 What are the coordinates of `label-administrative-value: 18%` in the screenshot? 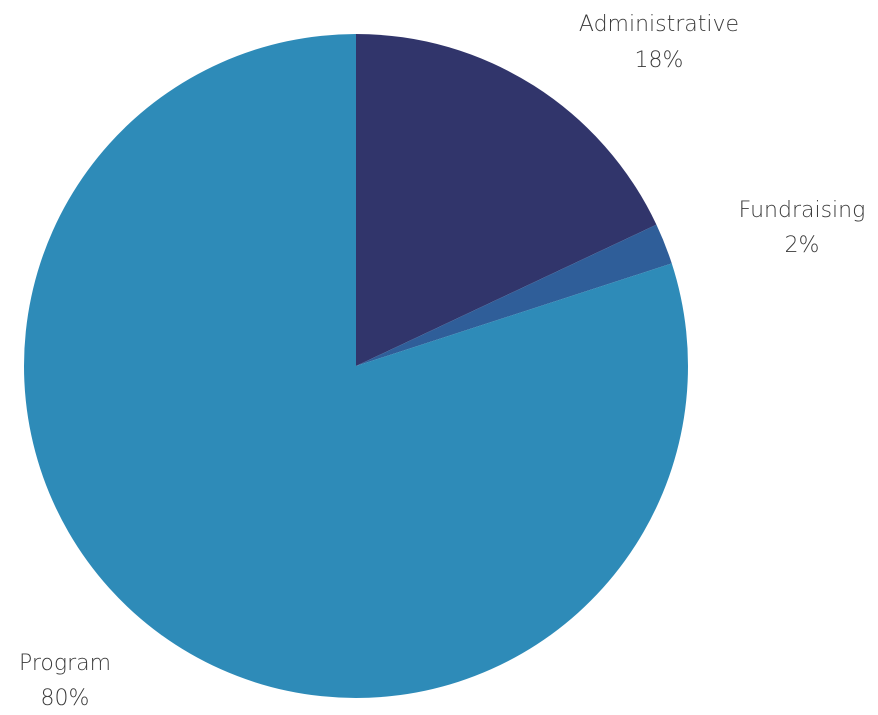 It's located at (659, 60).